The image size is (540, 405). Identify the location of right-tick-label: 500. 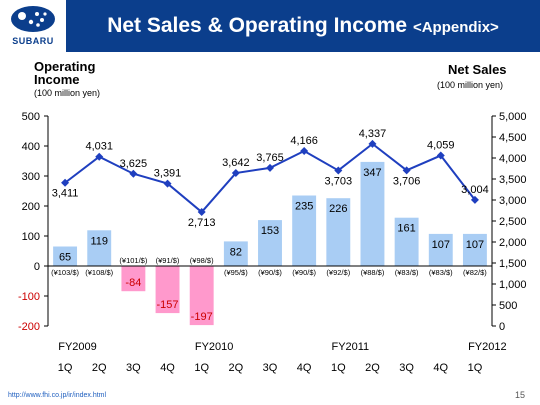
(508, 306).